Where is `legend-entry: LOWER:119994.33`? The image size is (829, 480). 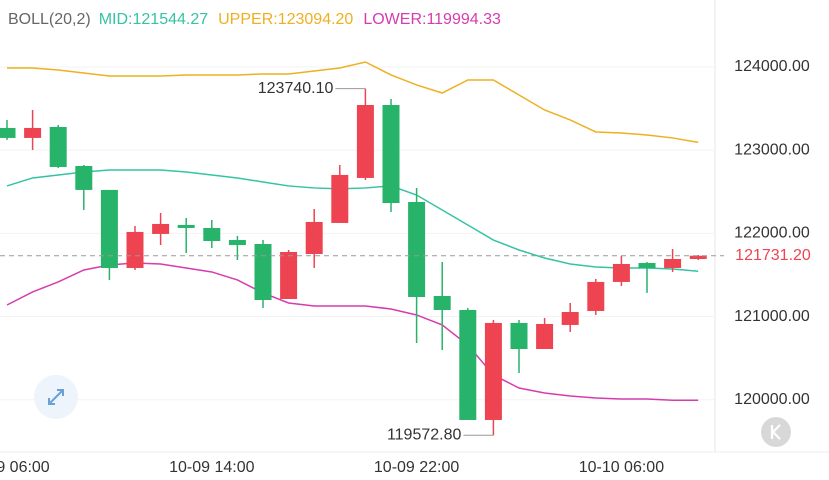 legend-entry: LOWER:119994.33 is located at coordinates (432, 19).